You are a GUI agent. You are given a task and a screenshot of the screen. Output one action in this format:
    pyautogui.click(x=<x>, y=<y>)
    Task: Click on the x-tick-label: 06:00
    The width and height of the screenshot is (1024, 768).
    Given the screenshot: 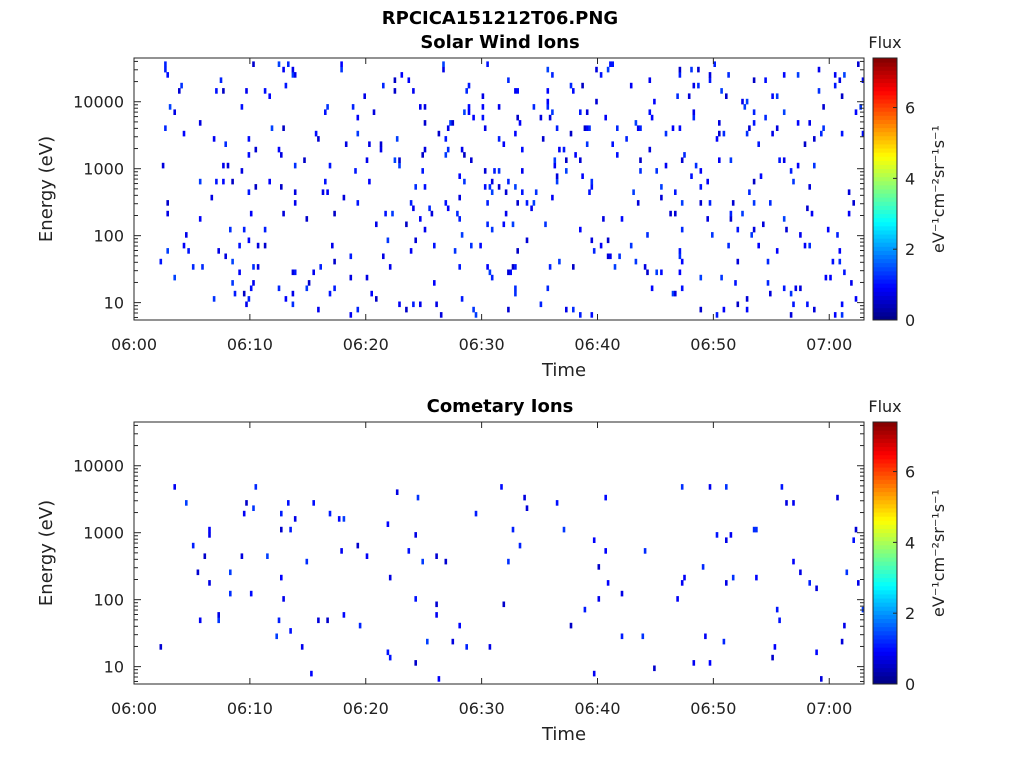 What is the action you would take?
    pyautogui.click(x=134, y=708)
    